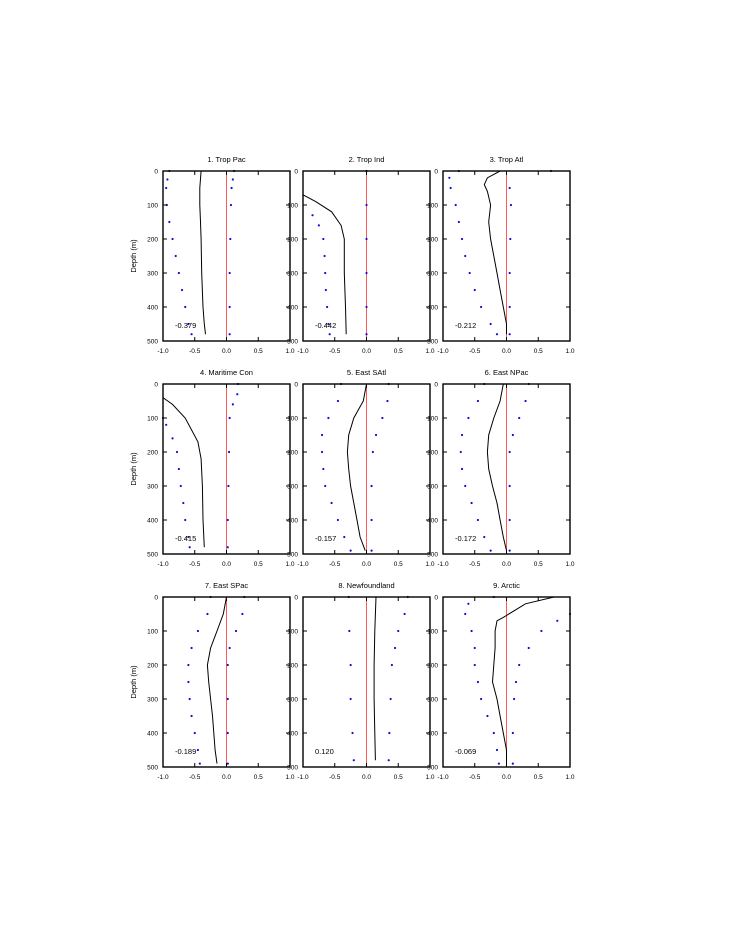 The image size is (733, 945). I want to click on panel-title: 7. East SPac, so click(227, 585).